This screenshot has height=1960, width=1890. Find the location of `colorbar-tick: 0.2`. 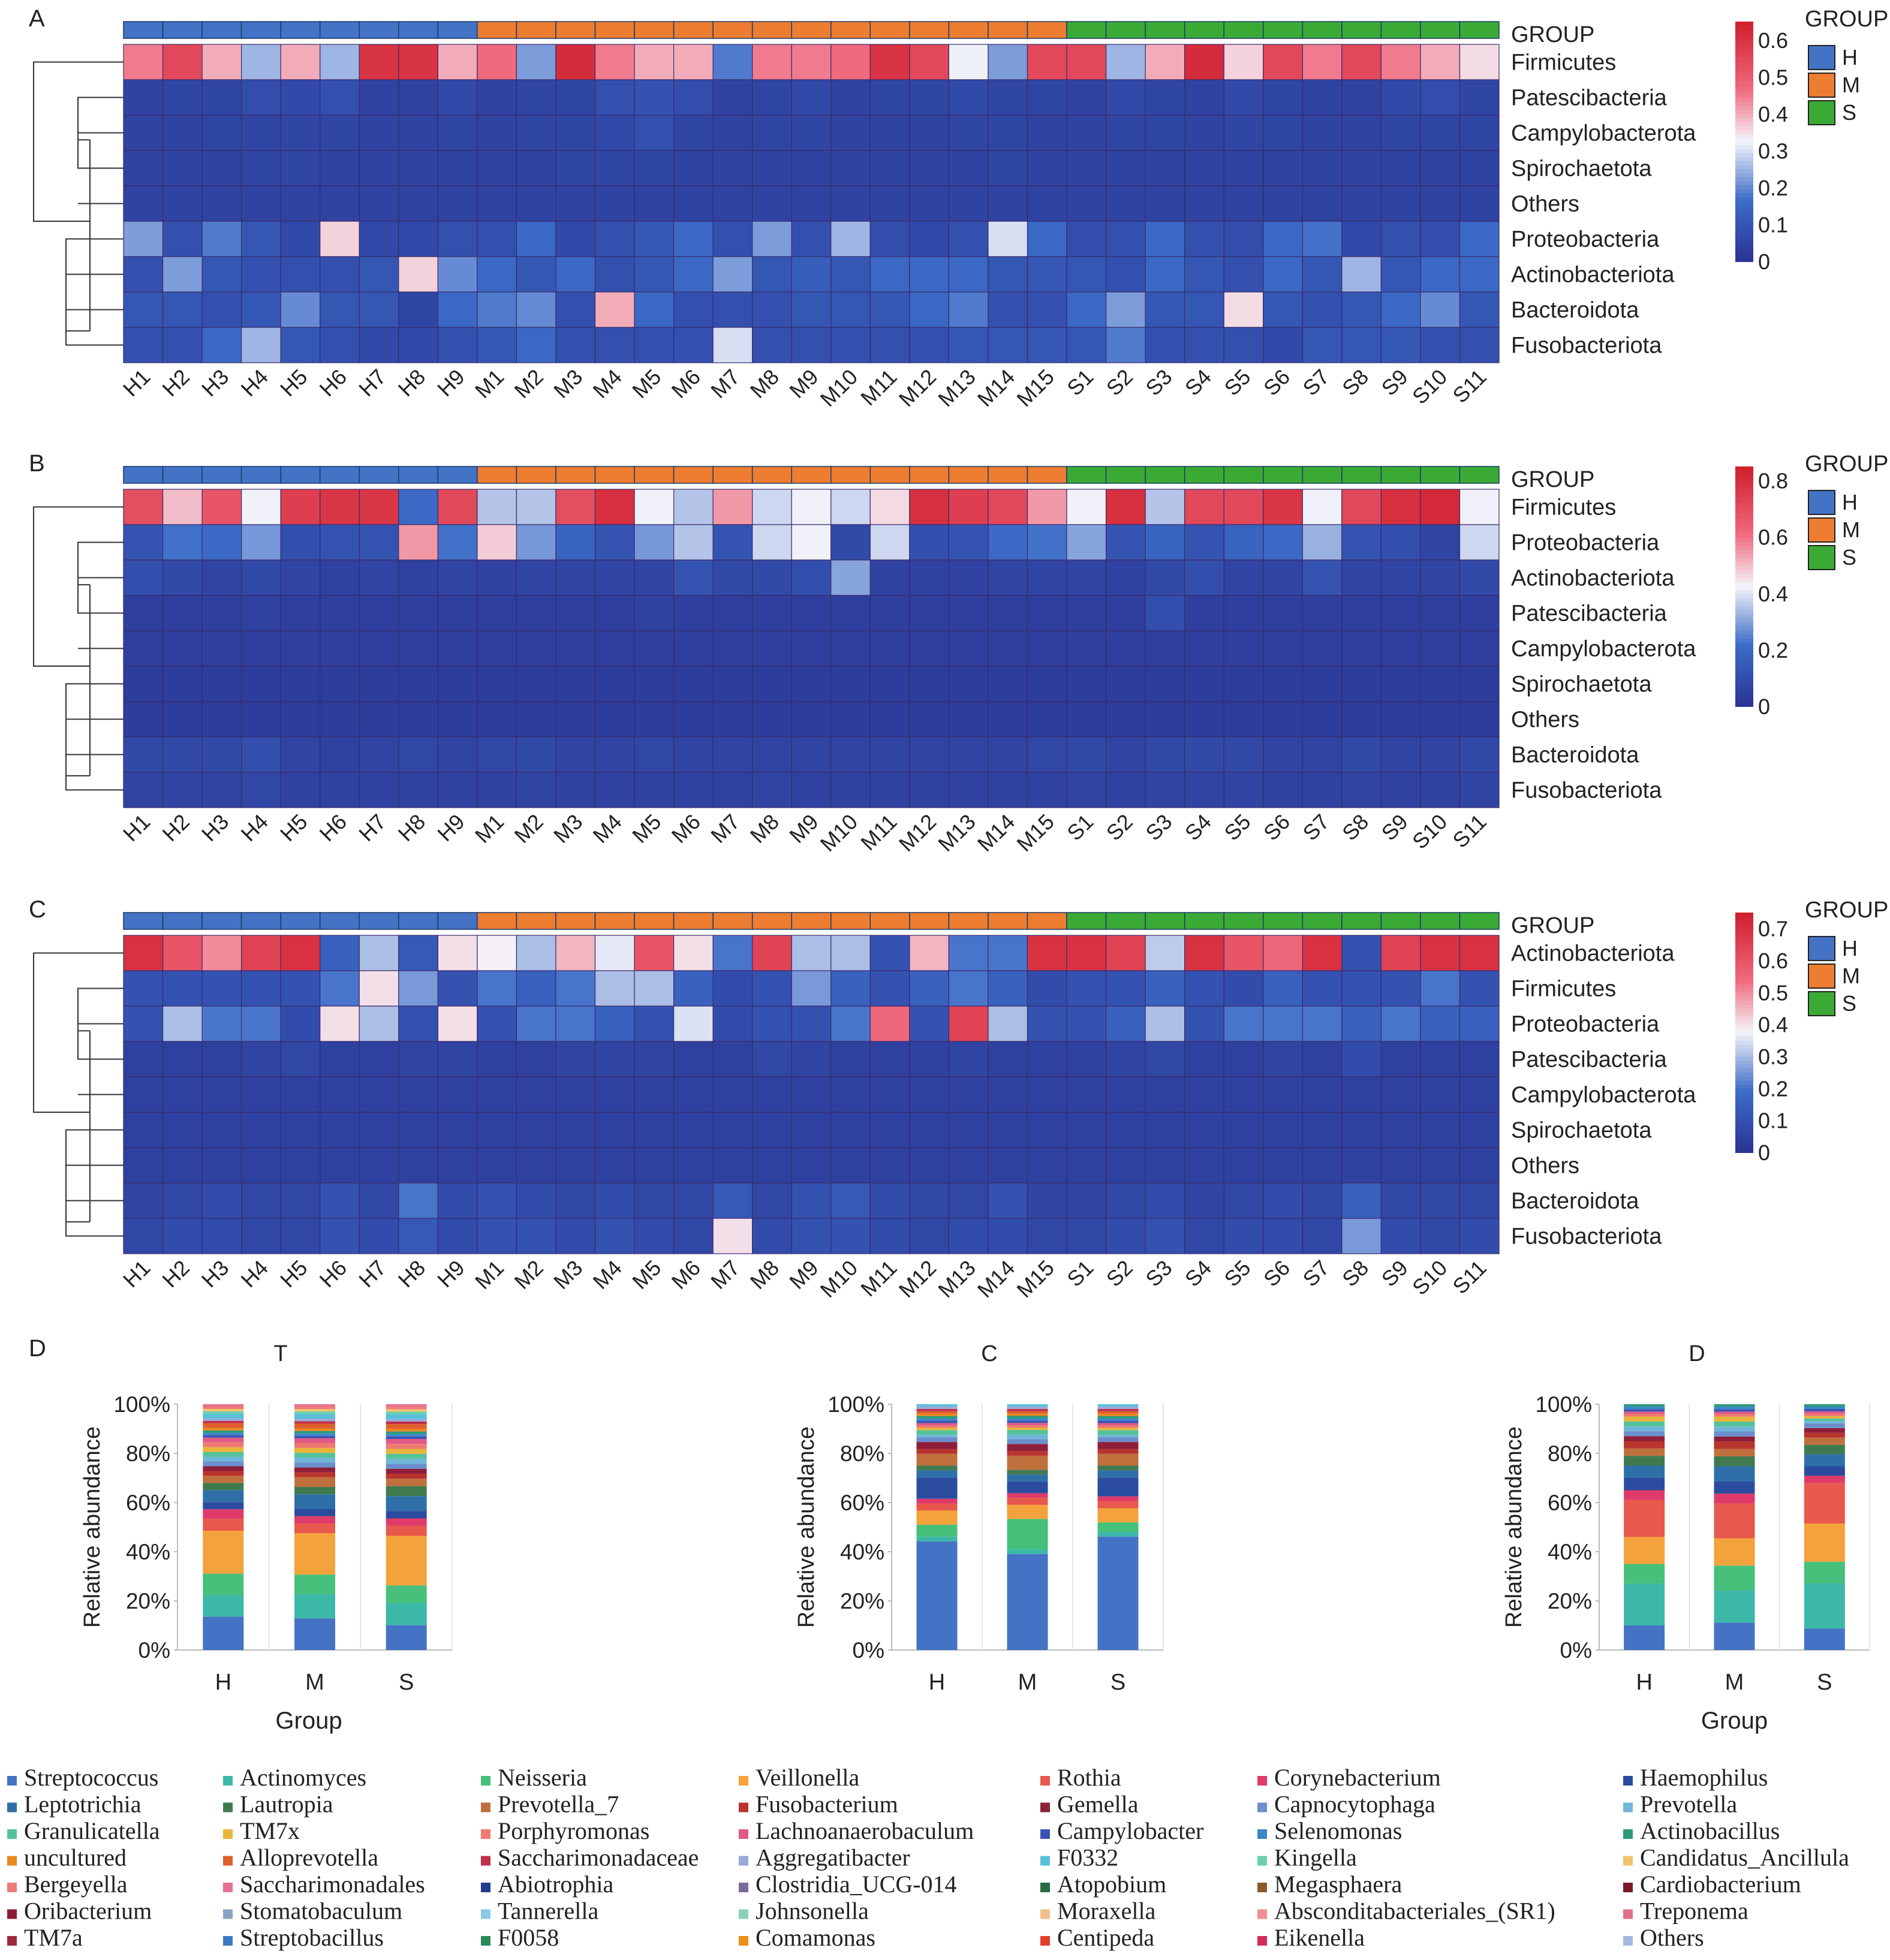

colorbar-tick: 0.2 is located at coordinates (1773, 188).